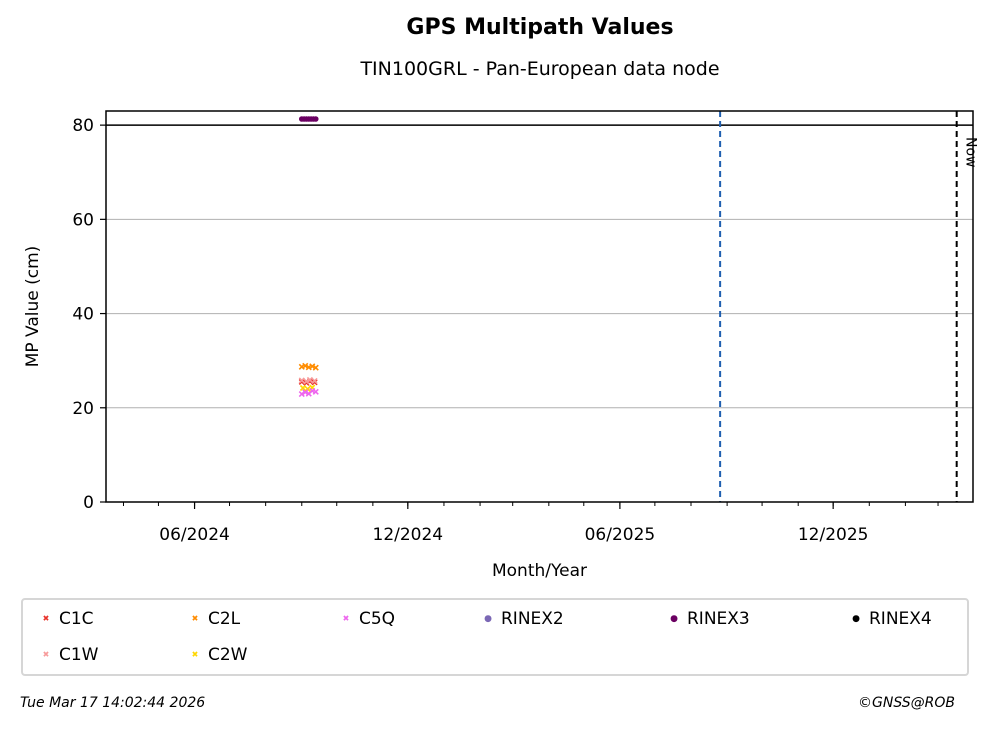 This screenshot has height=734, width=993. What do you see at coordinates (224, 619) in the screenshot?
I see `legend-label: C2L` at bounding box center [224, 619].